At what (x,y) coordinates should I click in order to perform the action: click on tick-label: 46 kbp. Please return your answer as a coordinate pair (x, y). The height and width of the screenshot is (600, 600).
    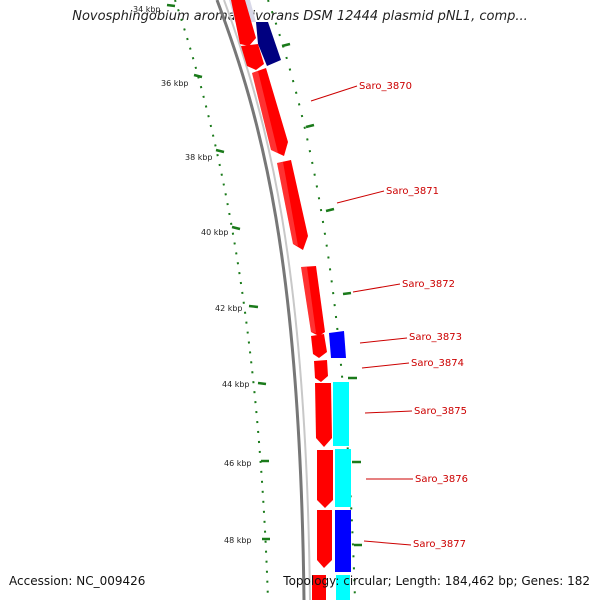
    Looking at the image, I should click on (238, 463).